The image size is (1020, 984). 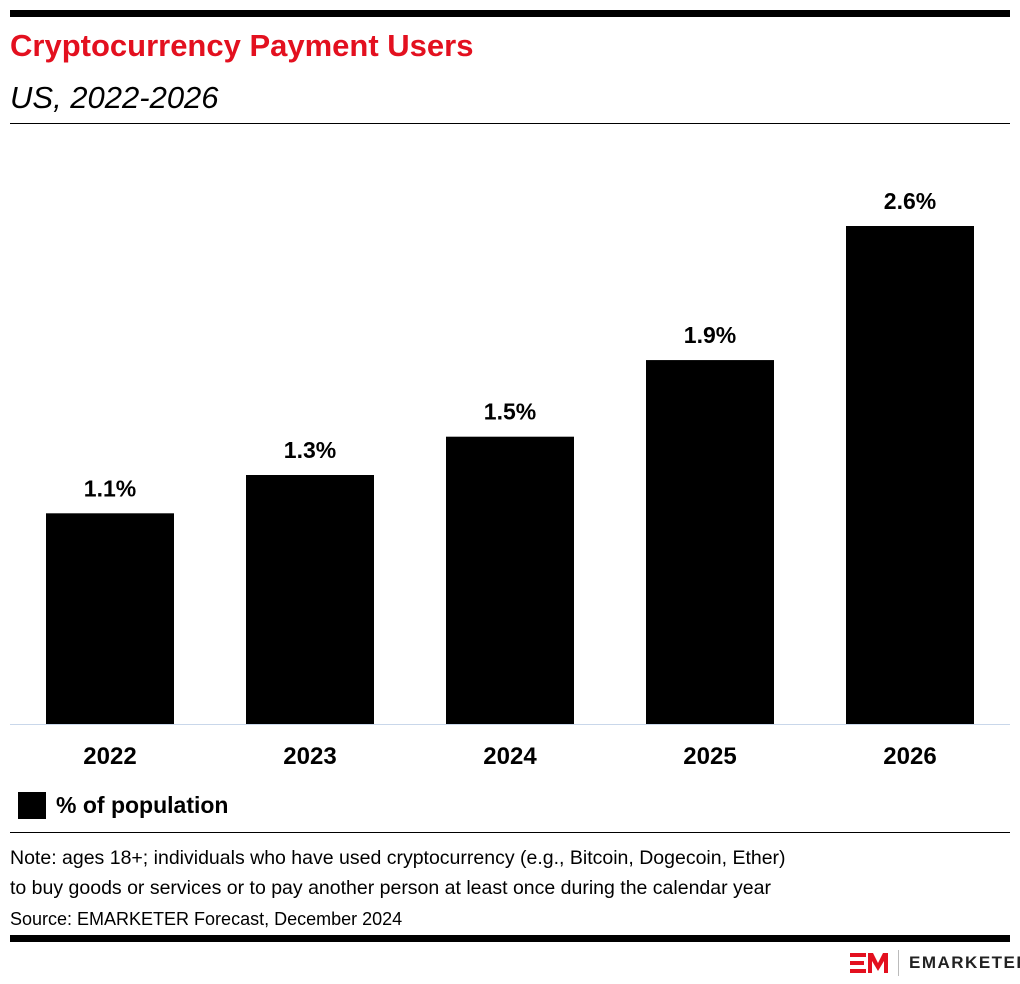 What do you see at coordinates (869, 963) in the screenshot?
I see `em-logo-icon` at bounding box center [869, 963].